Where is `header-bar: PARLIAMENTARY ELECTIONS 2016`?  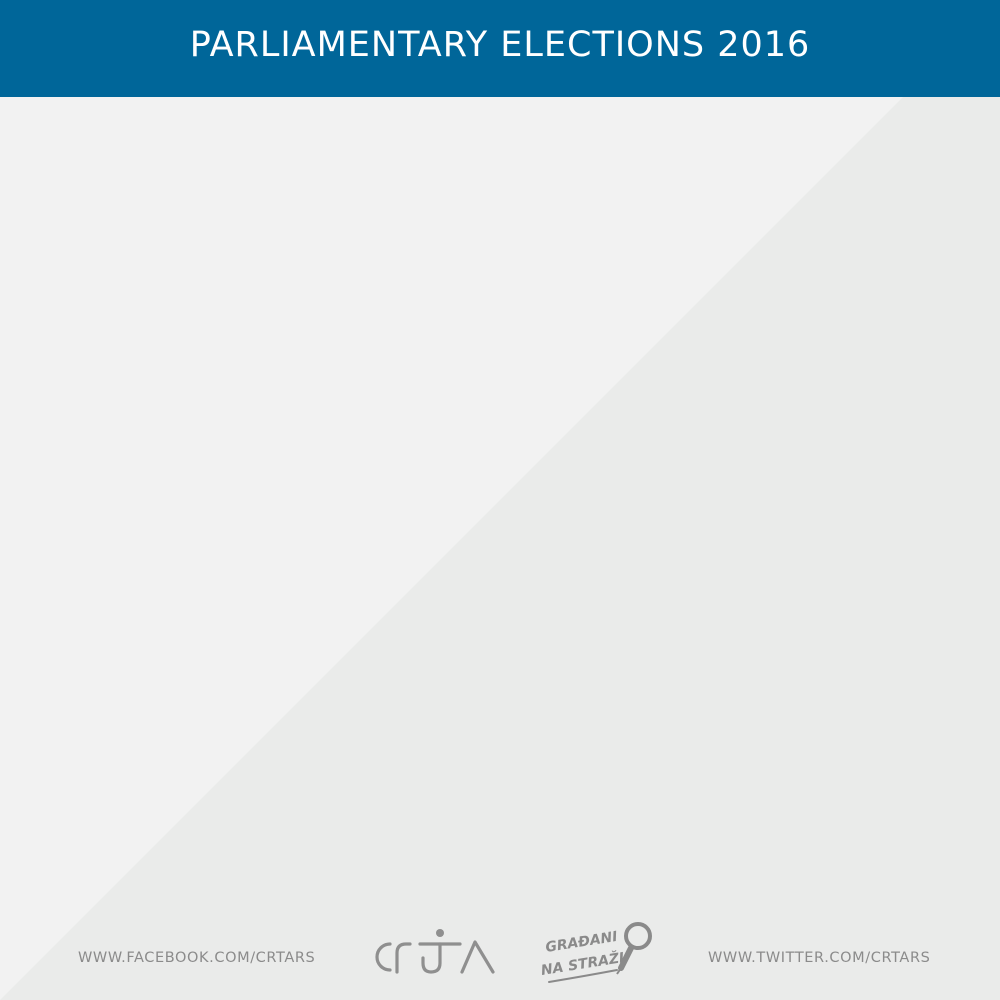
header-bar: PARLIAMENTARY ELECTIONS 2016 is located at coordinates (500, 48).